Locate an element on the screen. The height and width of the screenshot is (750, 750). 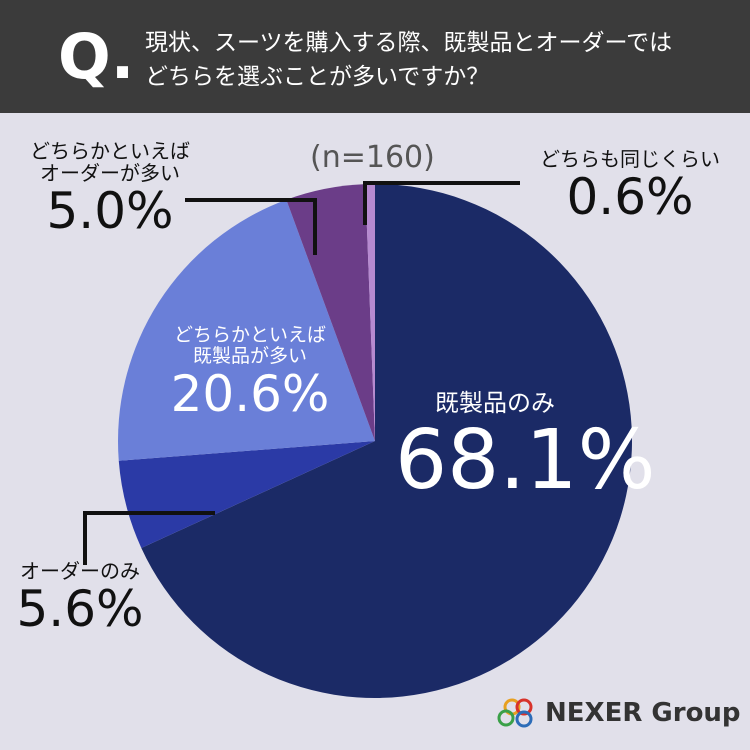
category-label: どちらかといえば オーダーが多い is located at coordinates (110, 162).